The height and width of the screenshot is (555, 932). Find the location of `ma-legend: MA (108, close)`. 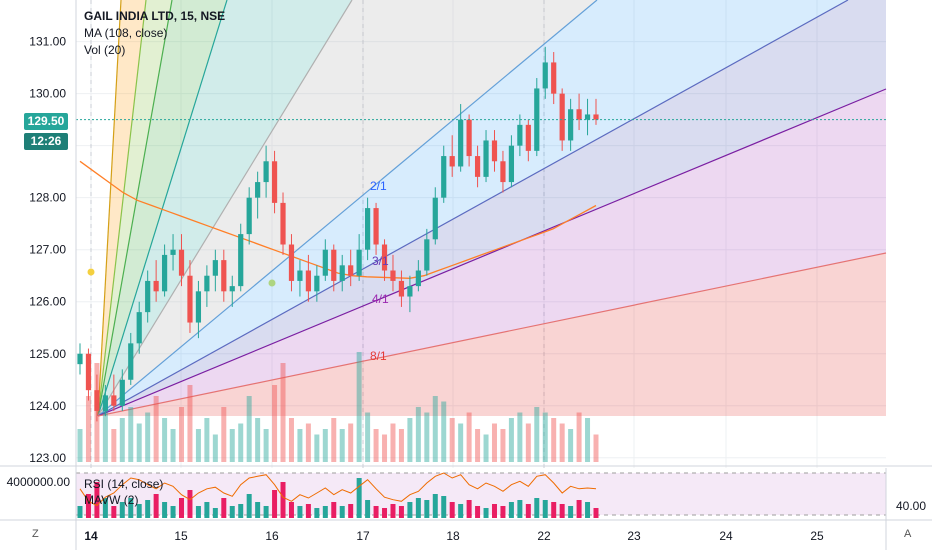

ma-legend: MA (108, close) is located at coordinates (126, 33).